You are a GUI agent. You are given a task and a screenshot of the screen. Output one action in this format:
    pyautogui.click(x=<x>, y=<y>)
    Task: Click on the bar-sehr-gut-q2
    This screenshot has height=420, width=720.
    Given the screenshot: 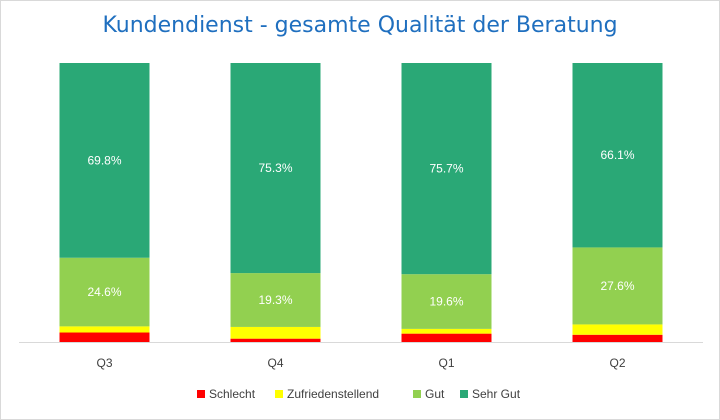 What is the action you would take?
    pyautogui.click(x=617, y=155)
    